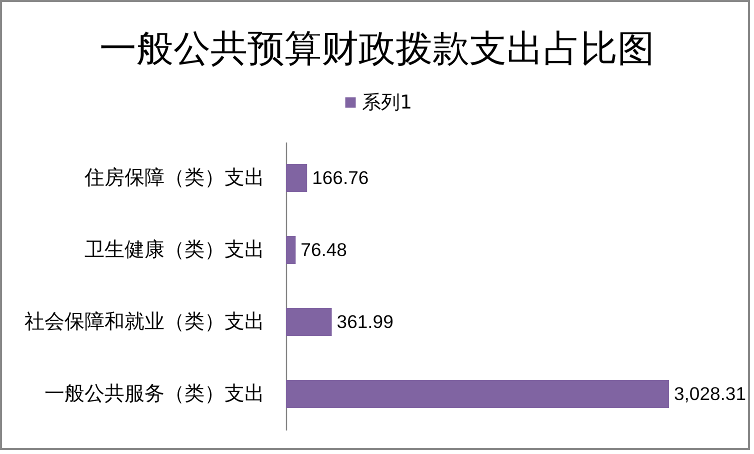 The image size is (754, 454). I want to click on data-label: 166.76, so click(340, 177).